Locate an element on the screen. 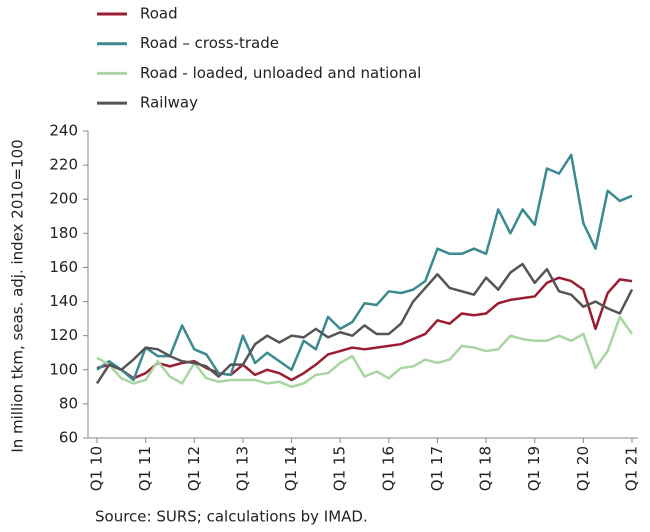  x-tick-label: Q1 14 is located at coordinates (291, 468).